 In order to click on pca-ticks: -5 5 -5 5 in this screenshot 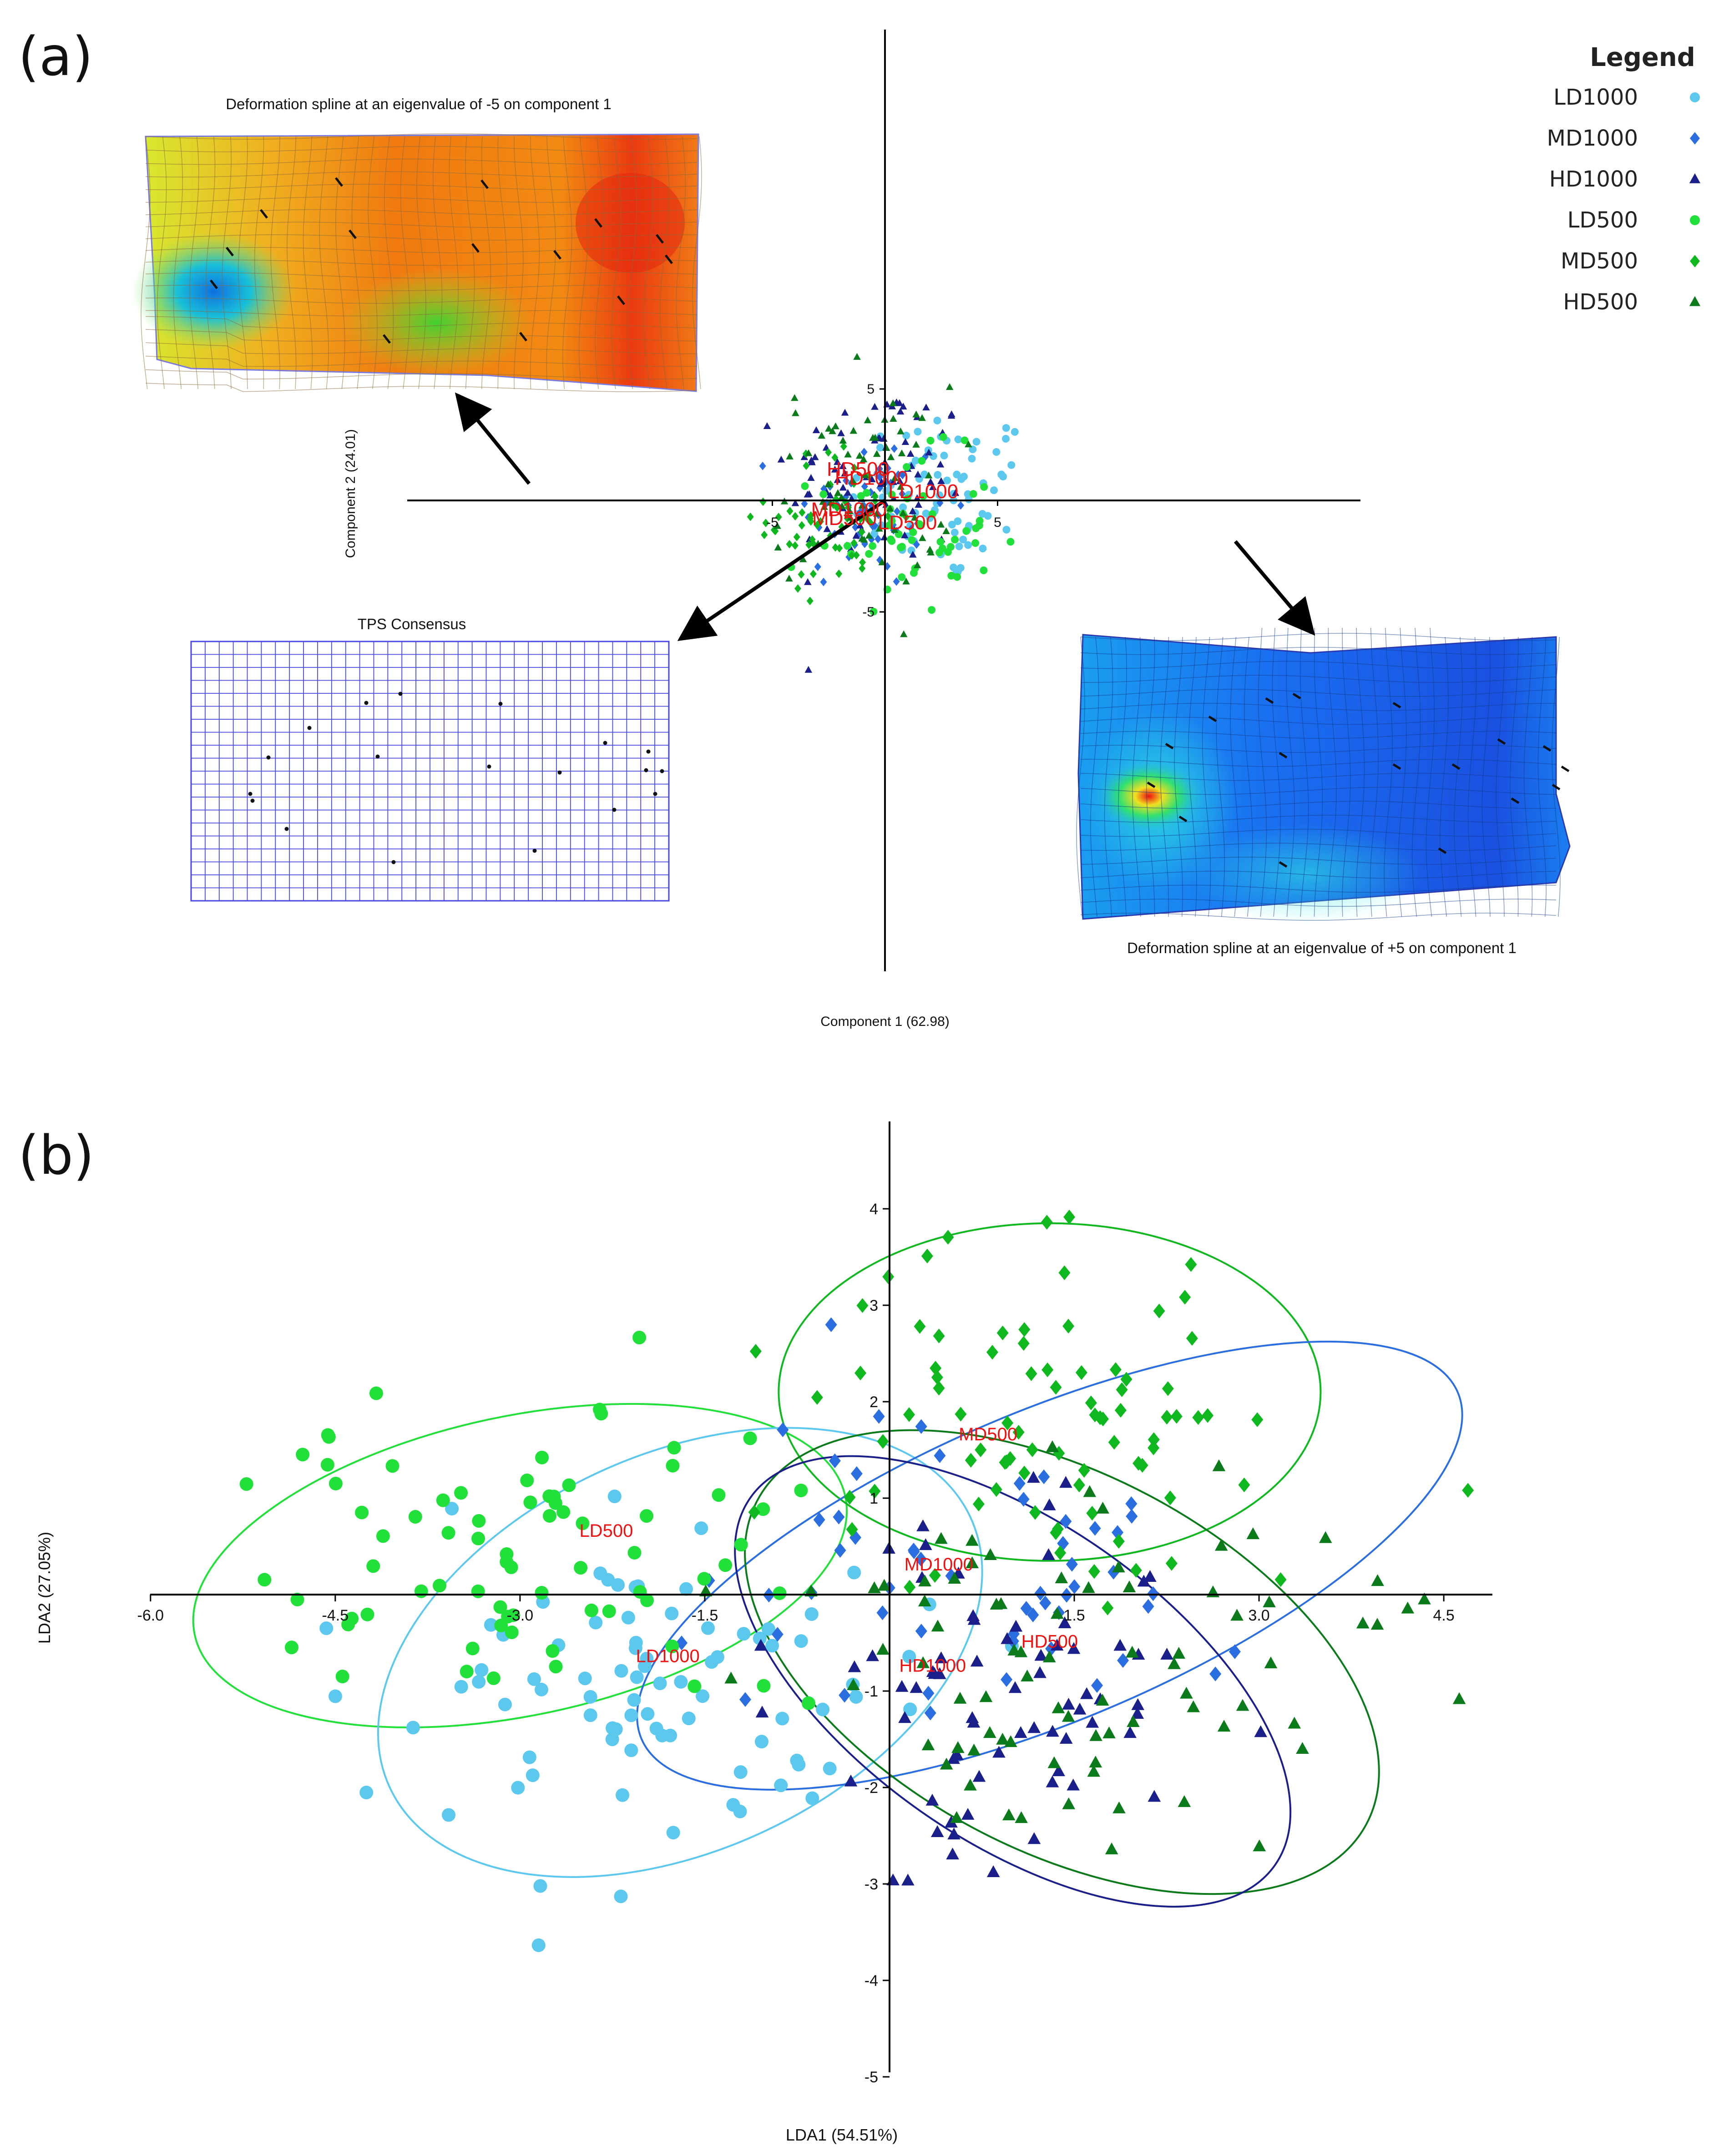, I will do `click(884, 501)`.